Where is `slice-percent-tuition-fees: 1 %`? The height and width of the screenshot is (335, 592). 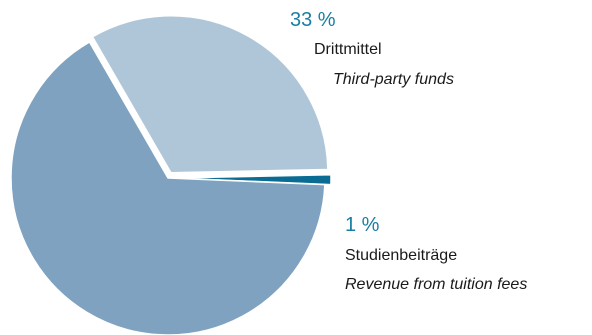 slice-percent-tuition-fees: 1 % is located at coordinates (362, 225).